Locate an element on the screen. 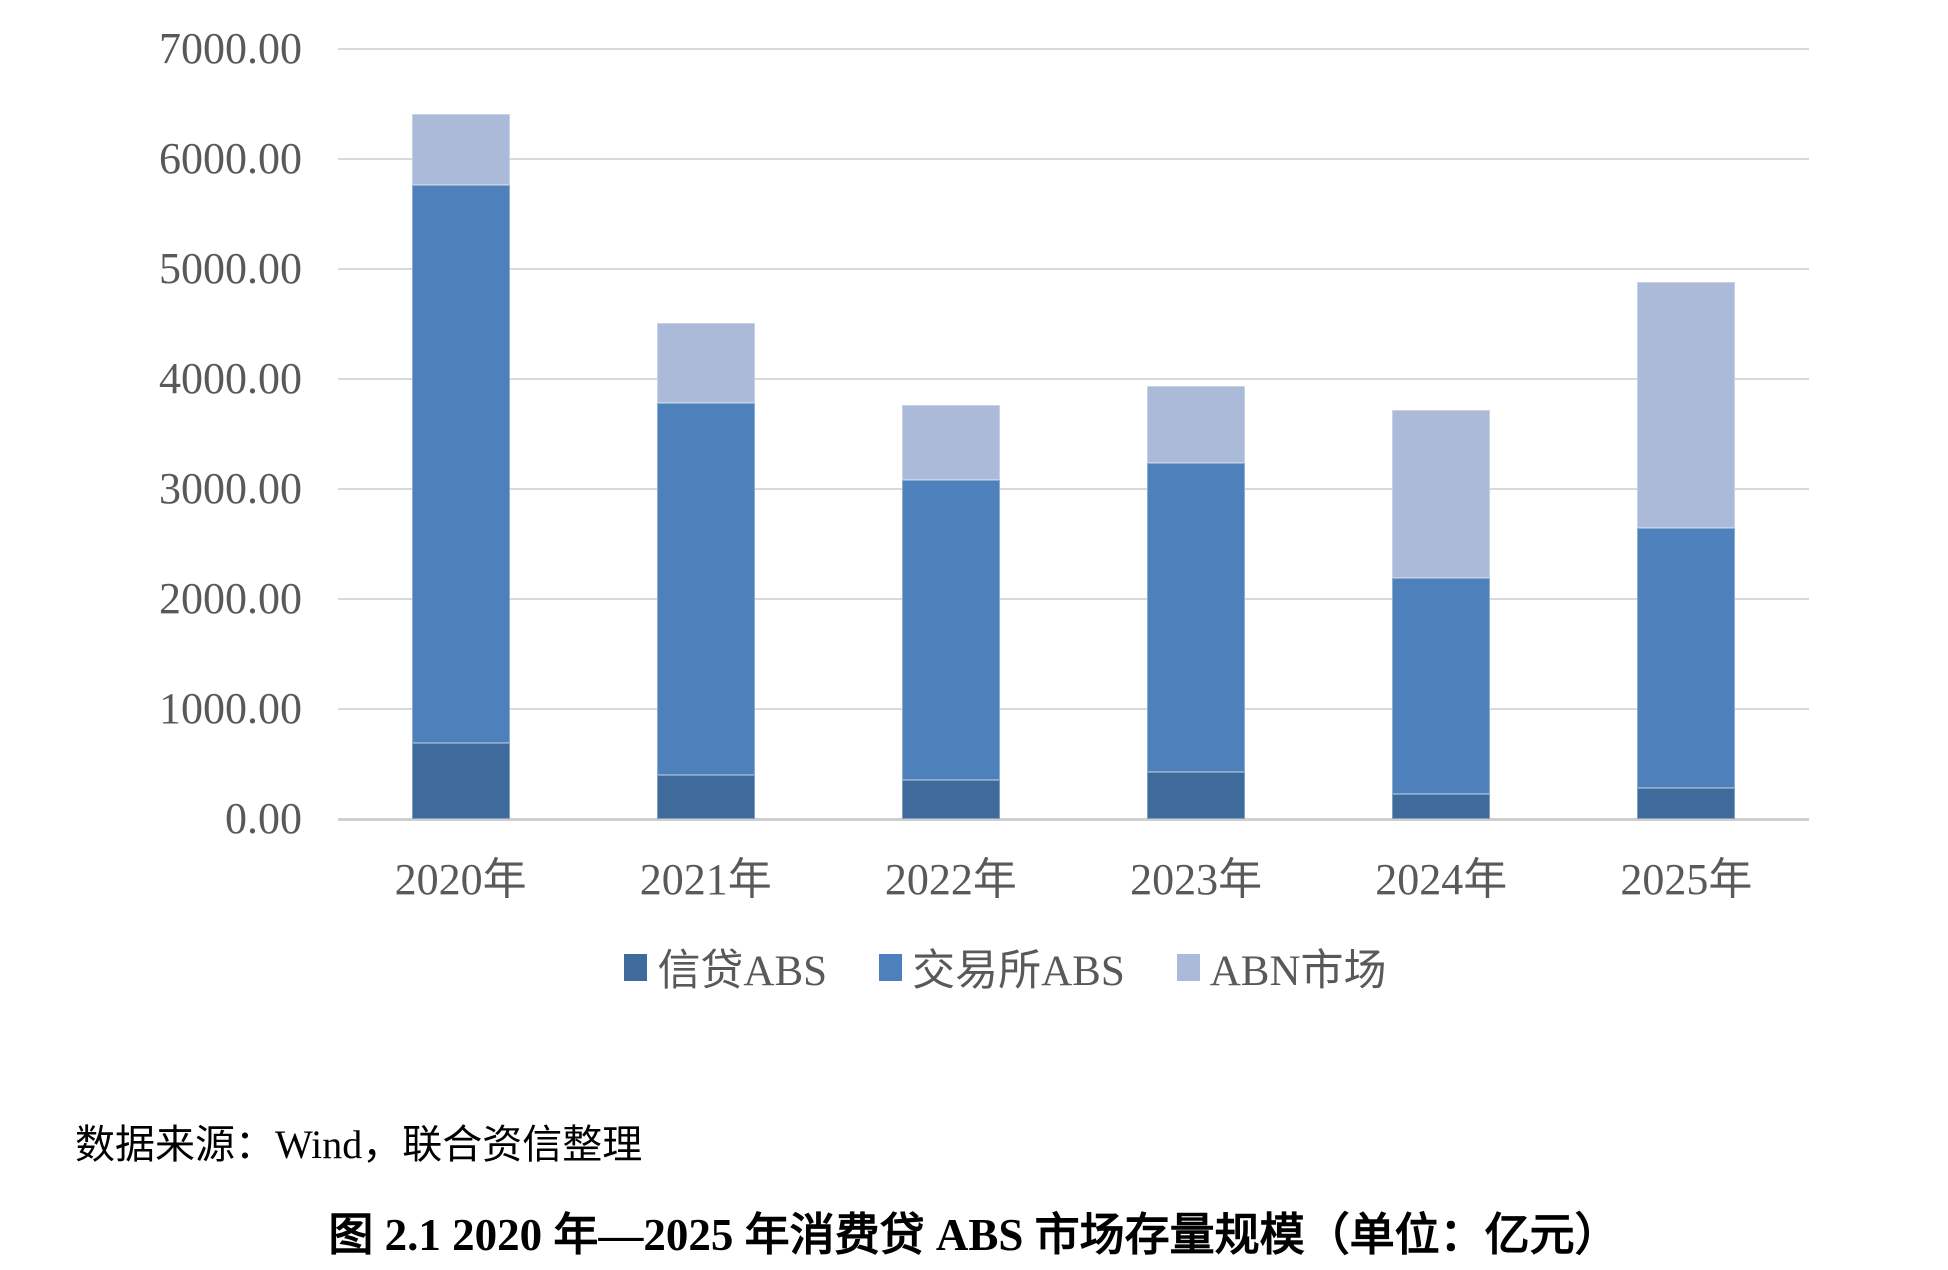  legend-label: 交易所ABS is located at coordinates (1018, 971).